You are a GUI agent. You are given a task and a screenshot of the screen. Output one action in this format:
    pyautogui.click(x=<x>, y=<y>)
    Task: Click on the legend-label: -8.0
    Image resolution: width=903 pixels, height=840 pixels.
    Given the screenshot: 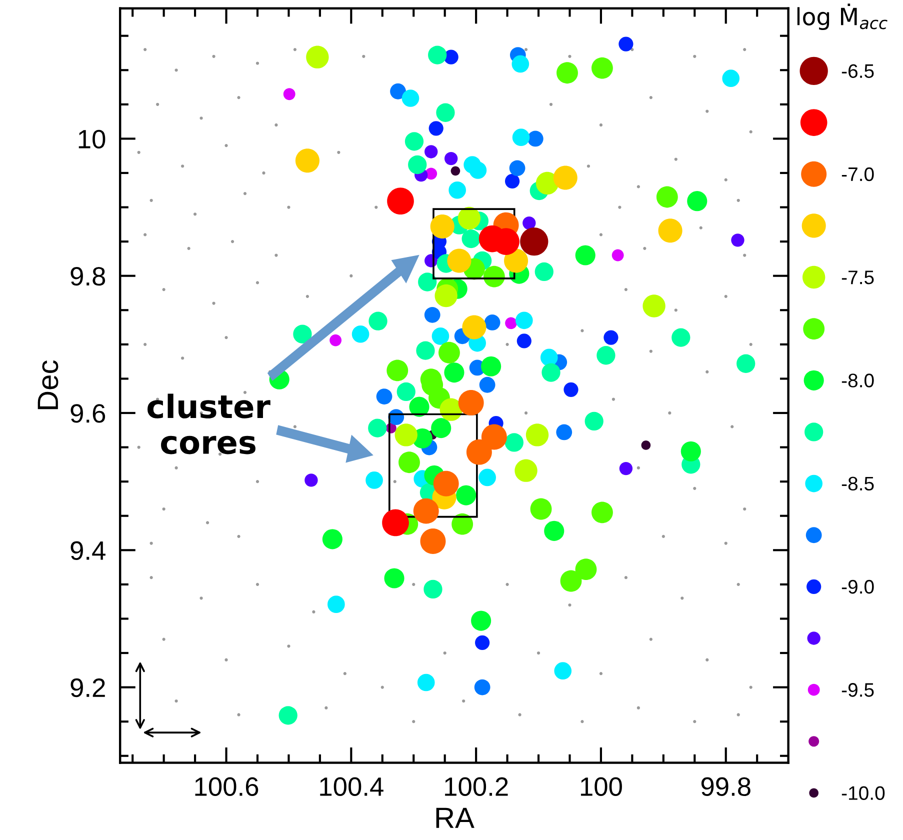 What is the action you would take?
    pyautogui.click(x=858, y=381)
    